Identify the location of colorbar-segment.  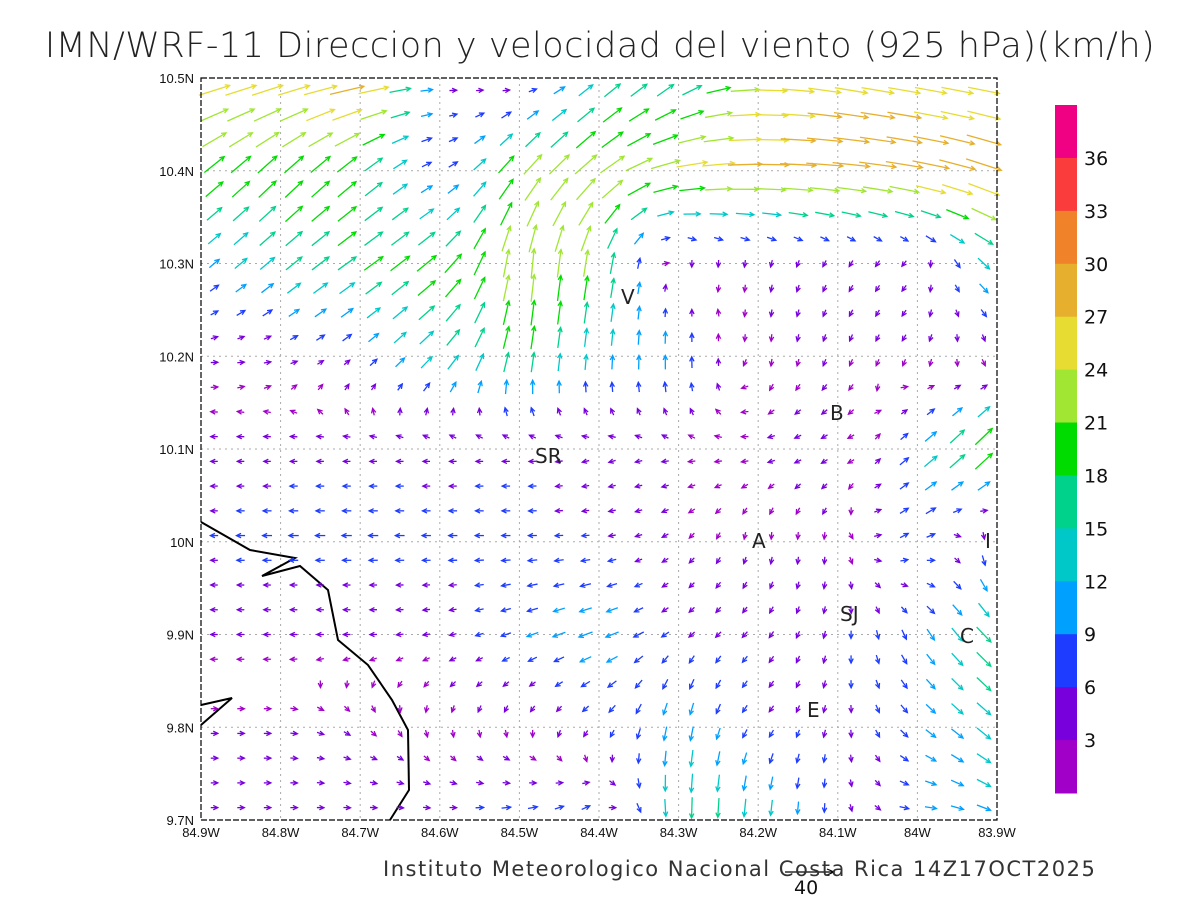
(1066, 343).